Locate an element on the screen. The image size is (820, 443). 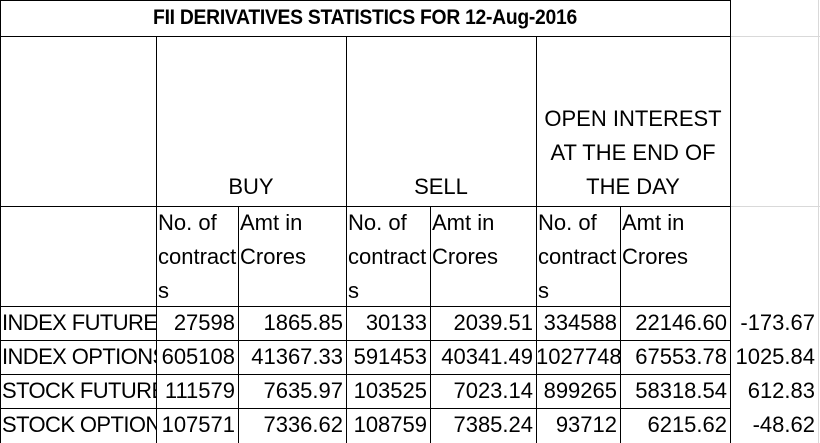
buy-contracts-cell: 27598 is located at coordinates (204, 322).